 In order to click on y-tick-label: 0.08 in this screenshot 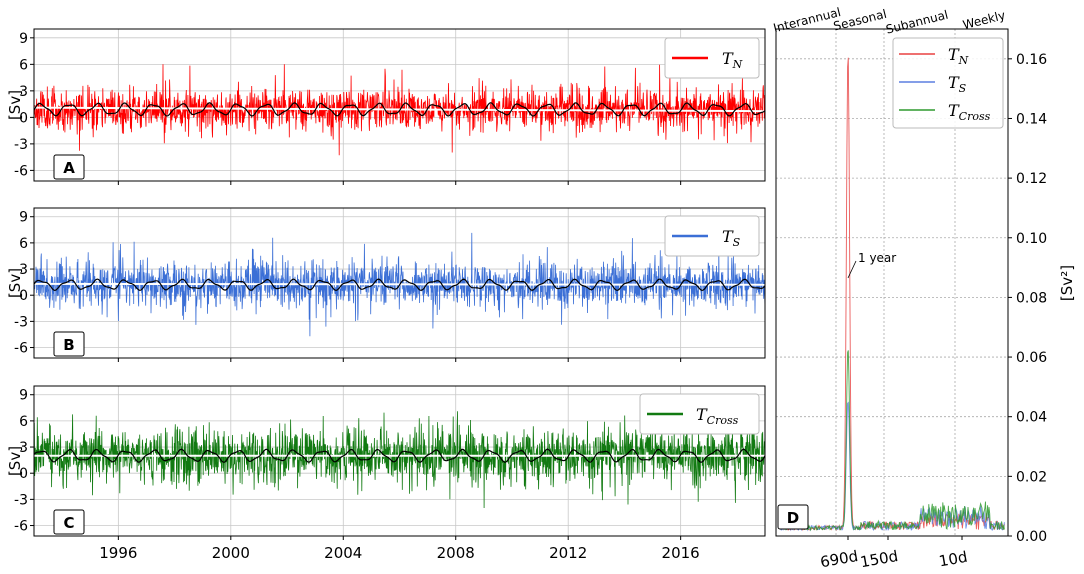, I will do `click(1031, 298)`.